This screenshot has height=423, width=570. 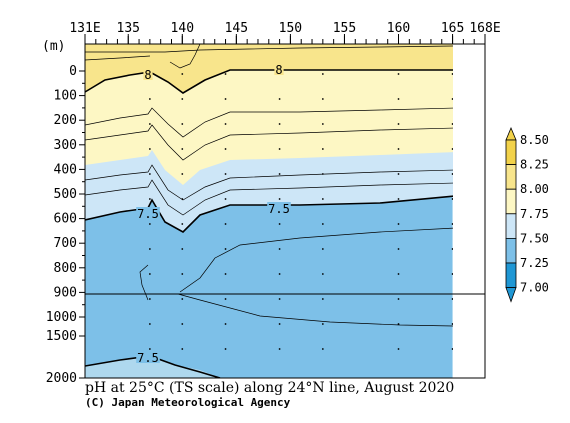 What do you see at coordinates (534, 140) in the screenshot?
I see `colorbar-label: 8.50` at bounding box center [534, 140].